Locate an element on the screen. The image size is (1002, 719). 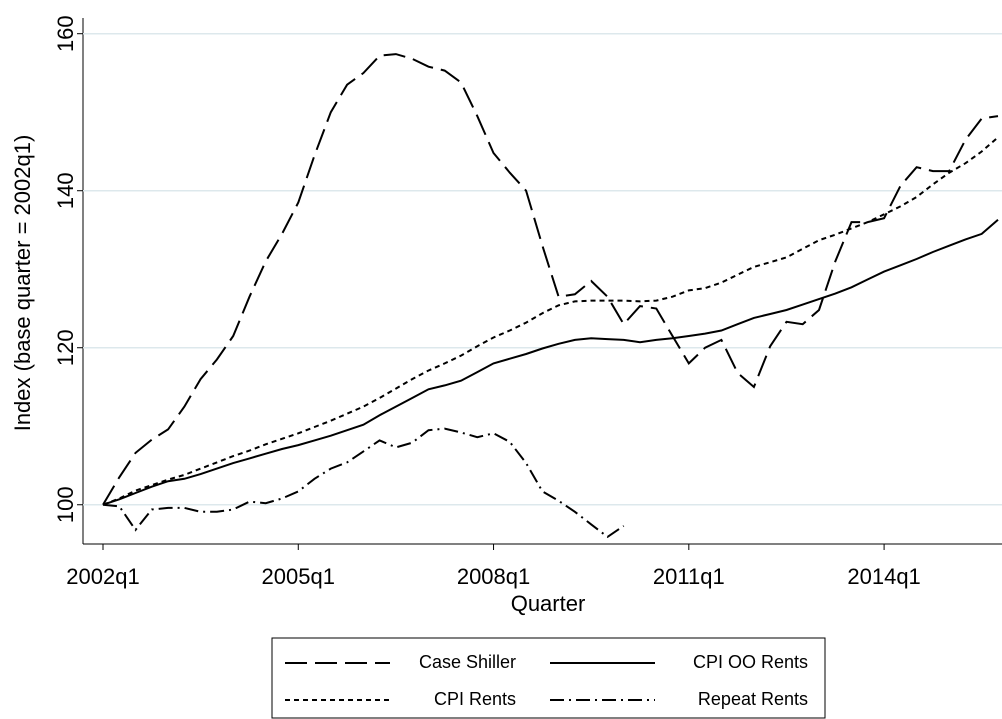
x-tick-label: 2008q1 is located at coordinates (493, 576).